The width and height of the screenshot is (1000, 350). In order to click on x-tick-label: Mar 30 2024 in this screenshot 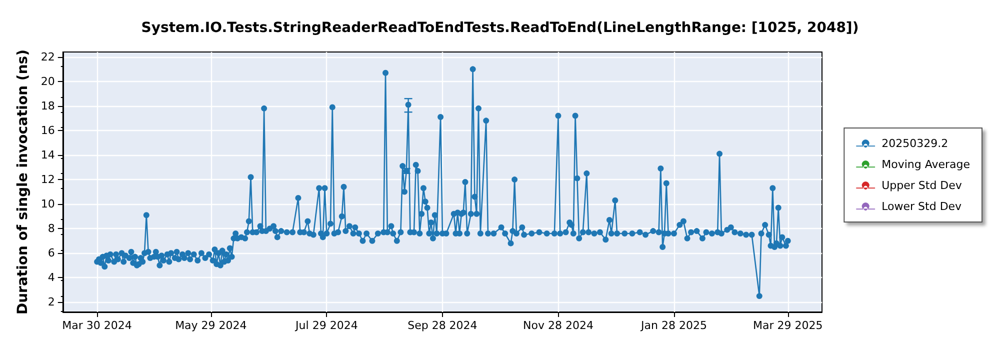, I will do `click(97, 325)`.